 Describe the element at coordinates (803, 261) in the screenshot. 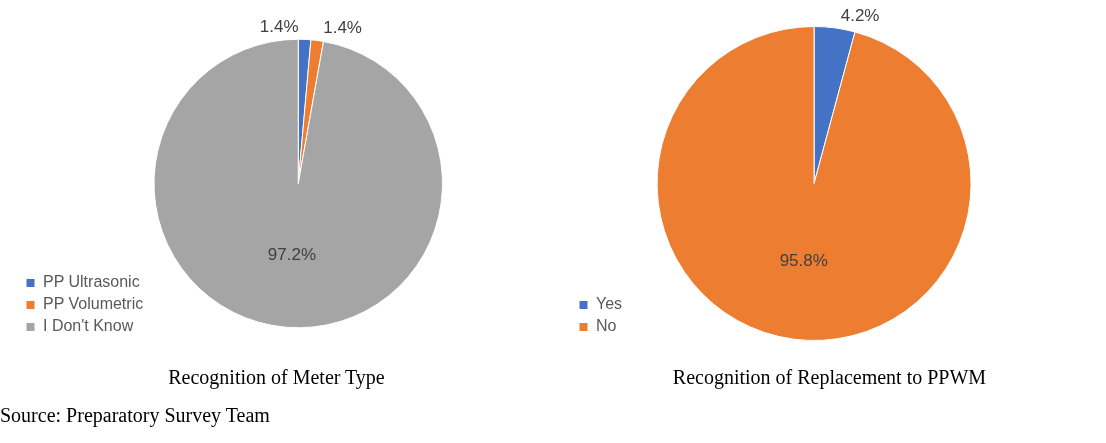

I see `data-label: 95.8%` at that location.